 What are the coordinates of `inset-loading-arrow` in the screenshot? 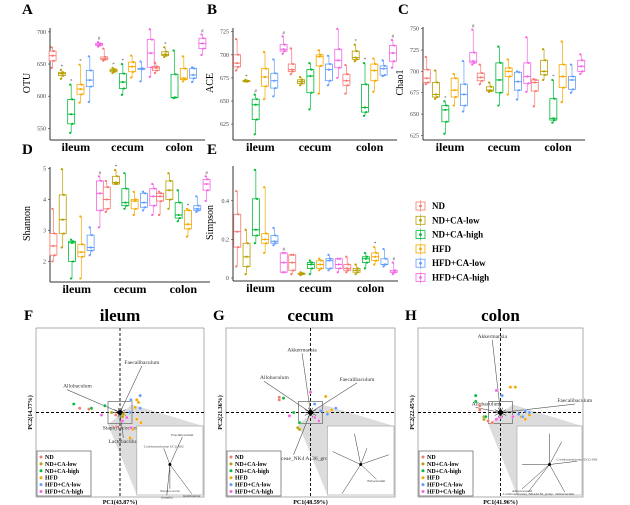 It's located at (555, 453).